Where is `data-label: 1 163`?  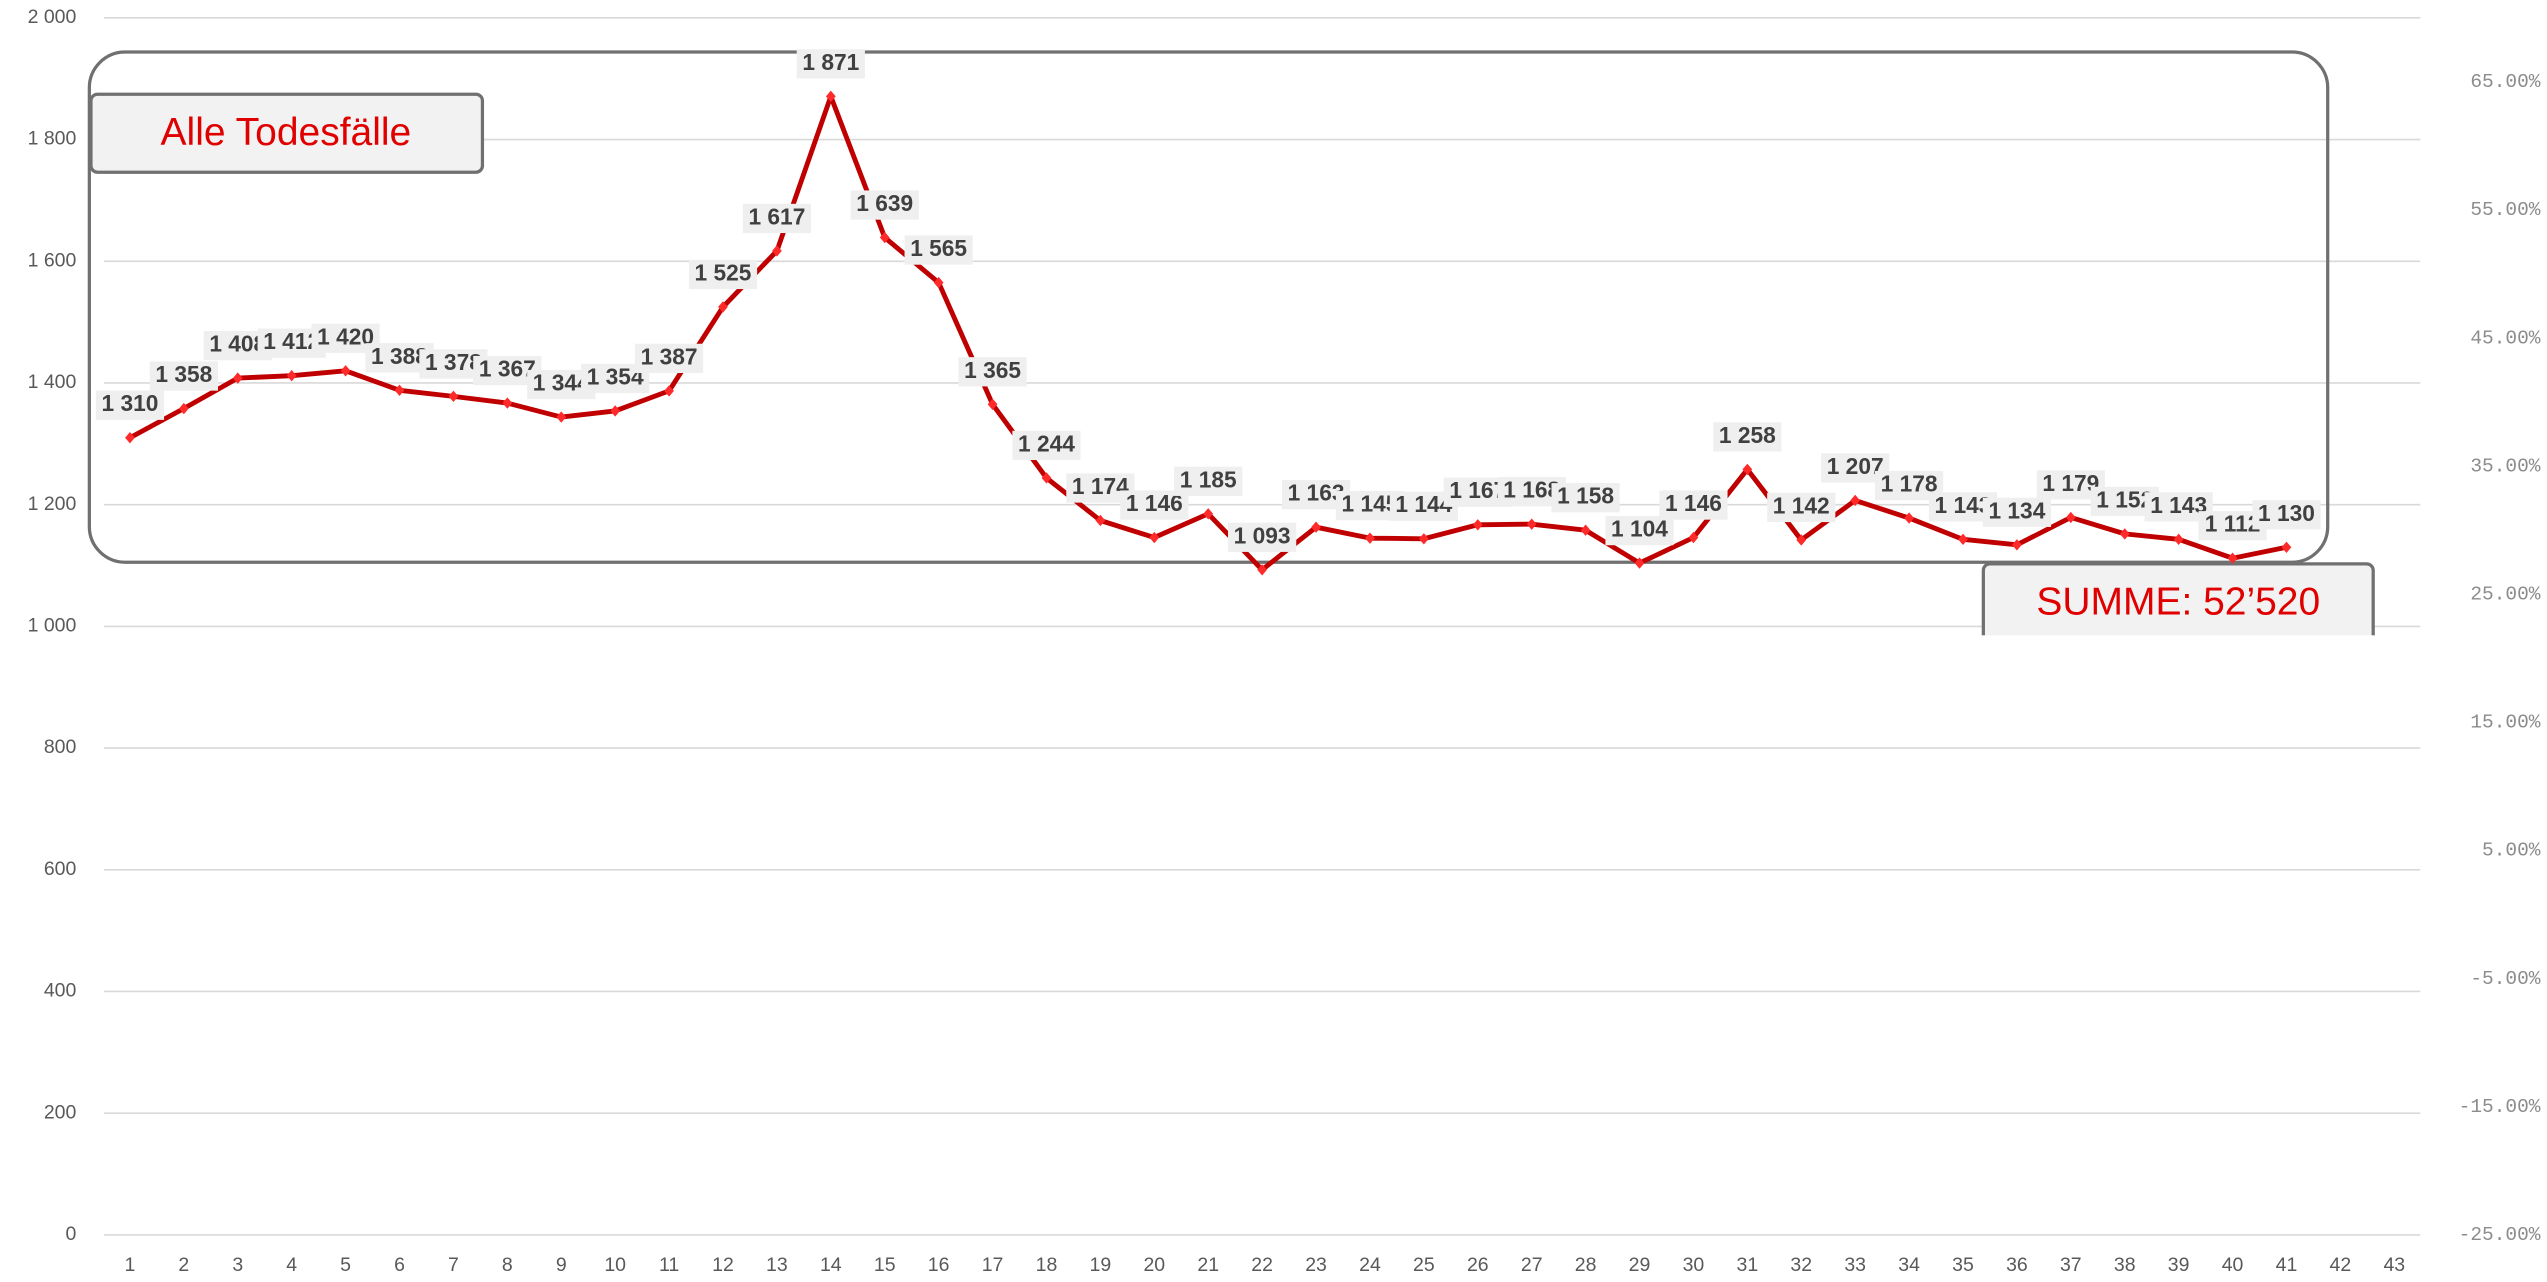 data-label: 1 163 is located at coordinates (1316, 493).